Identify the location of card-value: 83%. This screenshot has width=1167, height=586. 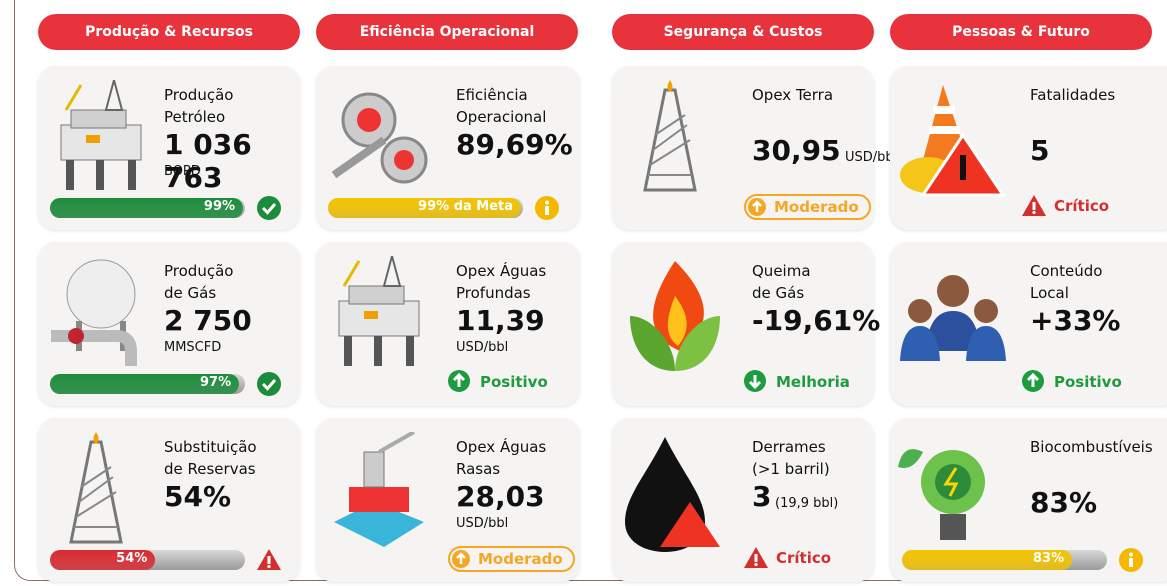
(1064, 502).